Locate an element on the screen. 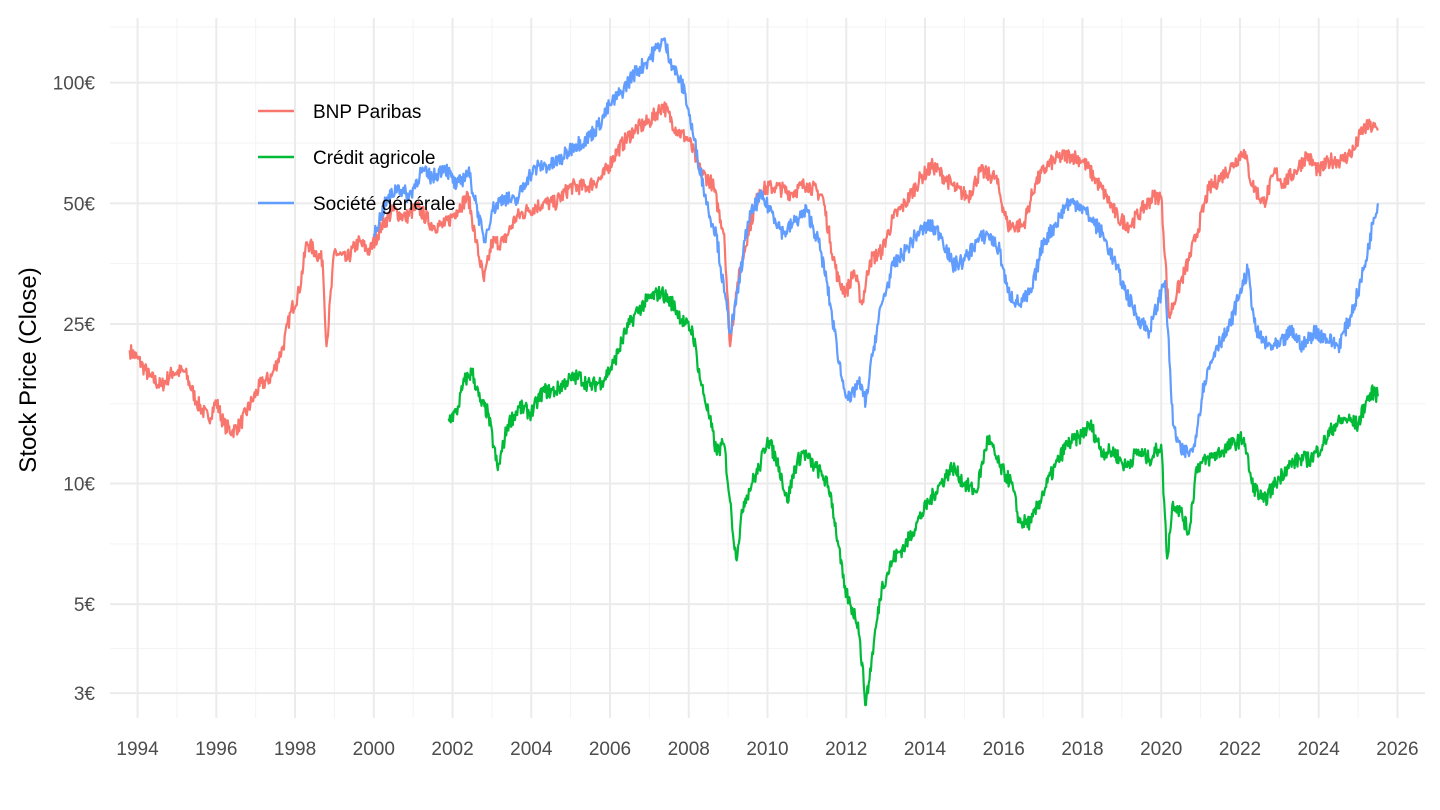  x-tick-label: 2016 is located at coordinates (1004, 749).